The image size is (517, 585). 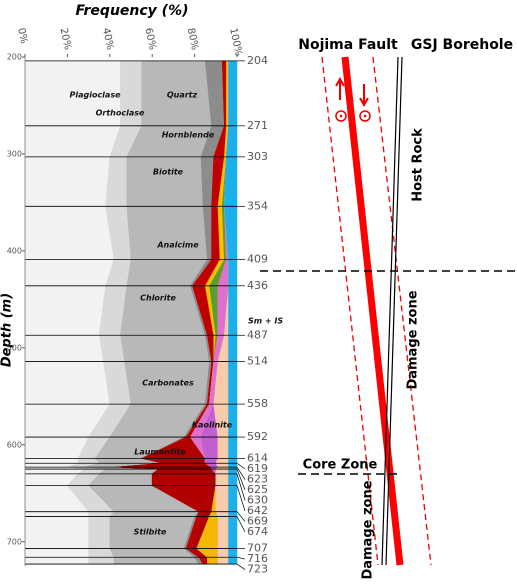 I want to click on series-label: Biotite, so click(x=168, y=172).